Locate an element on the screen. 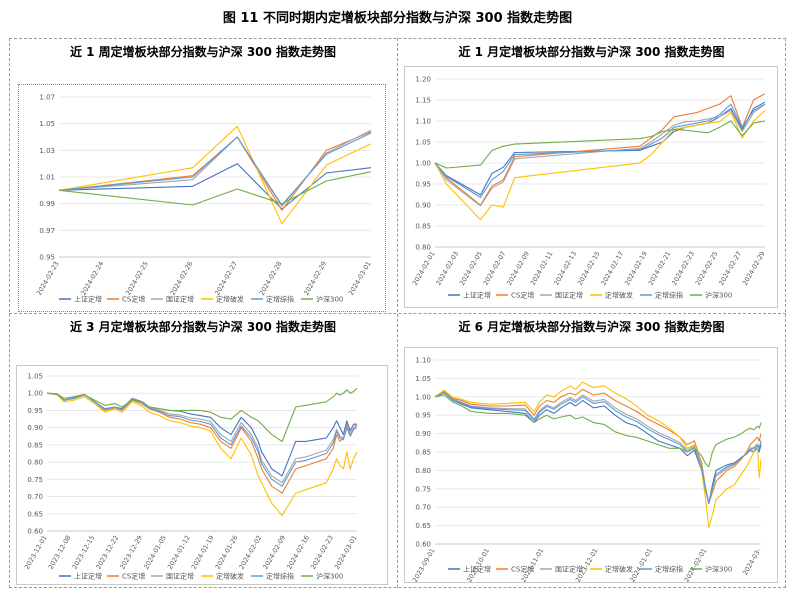 Image resolution: width=795 pixels, height=595 pixels. x-tick-label: 2024-02-05 is located at coordinates (471, 268).